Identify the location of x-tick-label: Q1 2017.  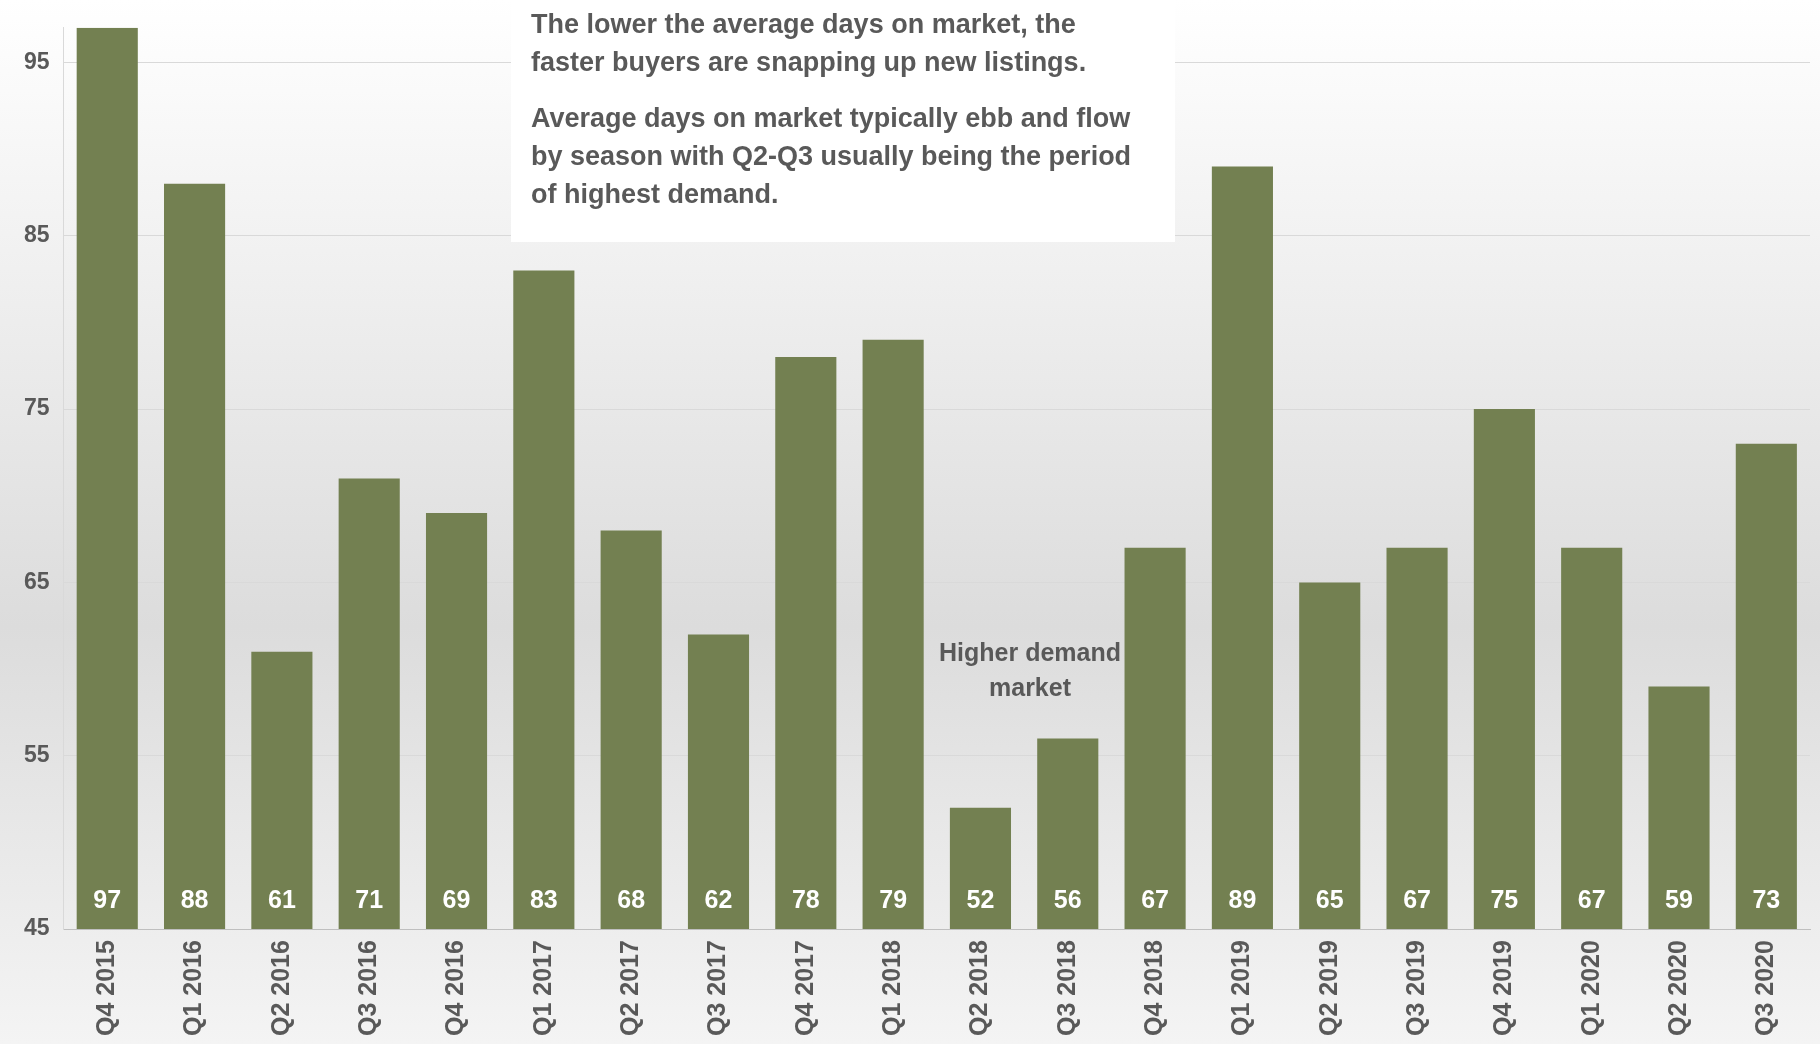
(541, 988).